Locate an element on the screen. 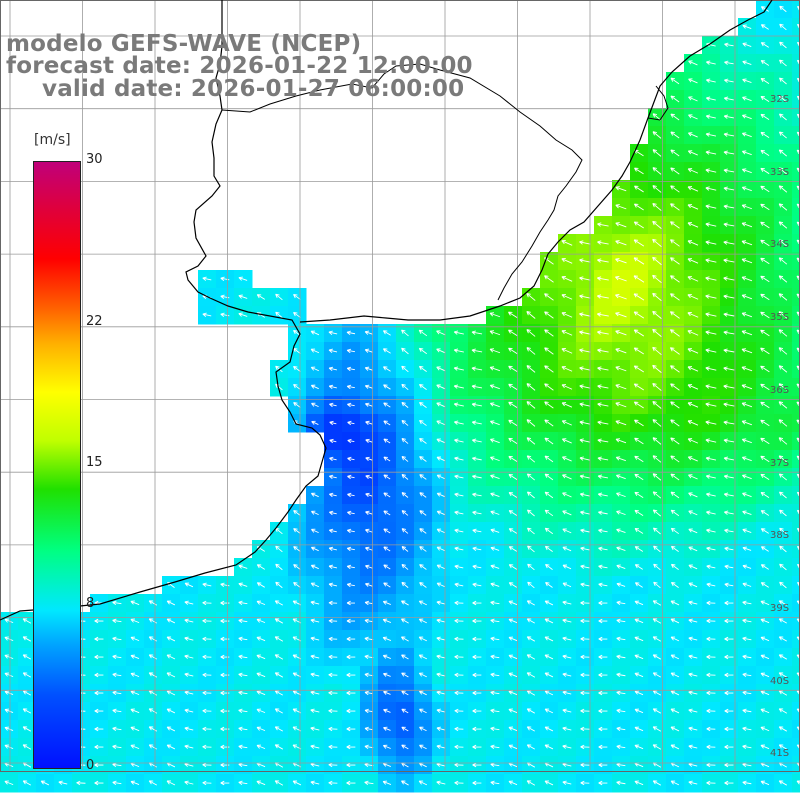  colorbar-tick-label: 22 is located at coordinates (94, 321).